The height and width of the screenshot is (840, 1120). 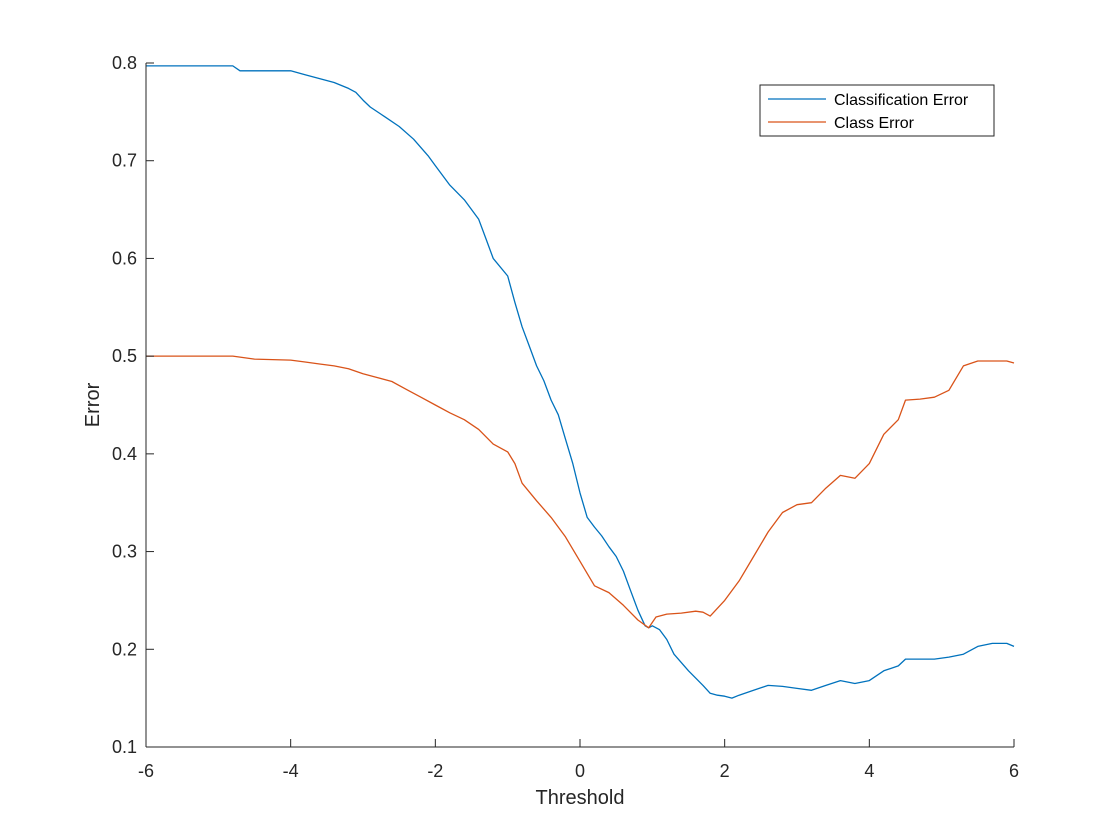 What do you see at coordinates (133, 405) in the screenshot?
I see `y-ticks: 0.1 0.2 0.3 0.4 0.5 0.6 0.7 0.8` at bounding box center [133, 405].